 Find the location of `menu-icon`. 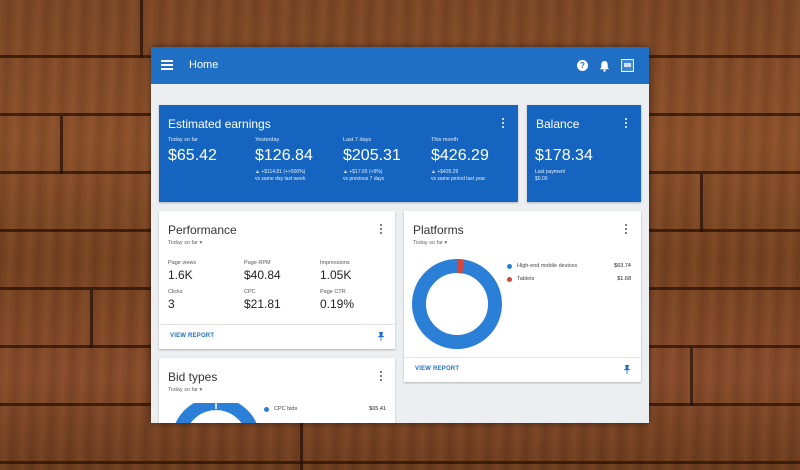

menu-icon is located at coordinates (167, 65).